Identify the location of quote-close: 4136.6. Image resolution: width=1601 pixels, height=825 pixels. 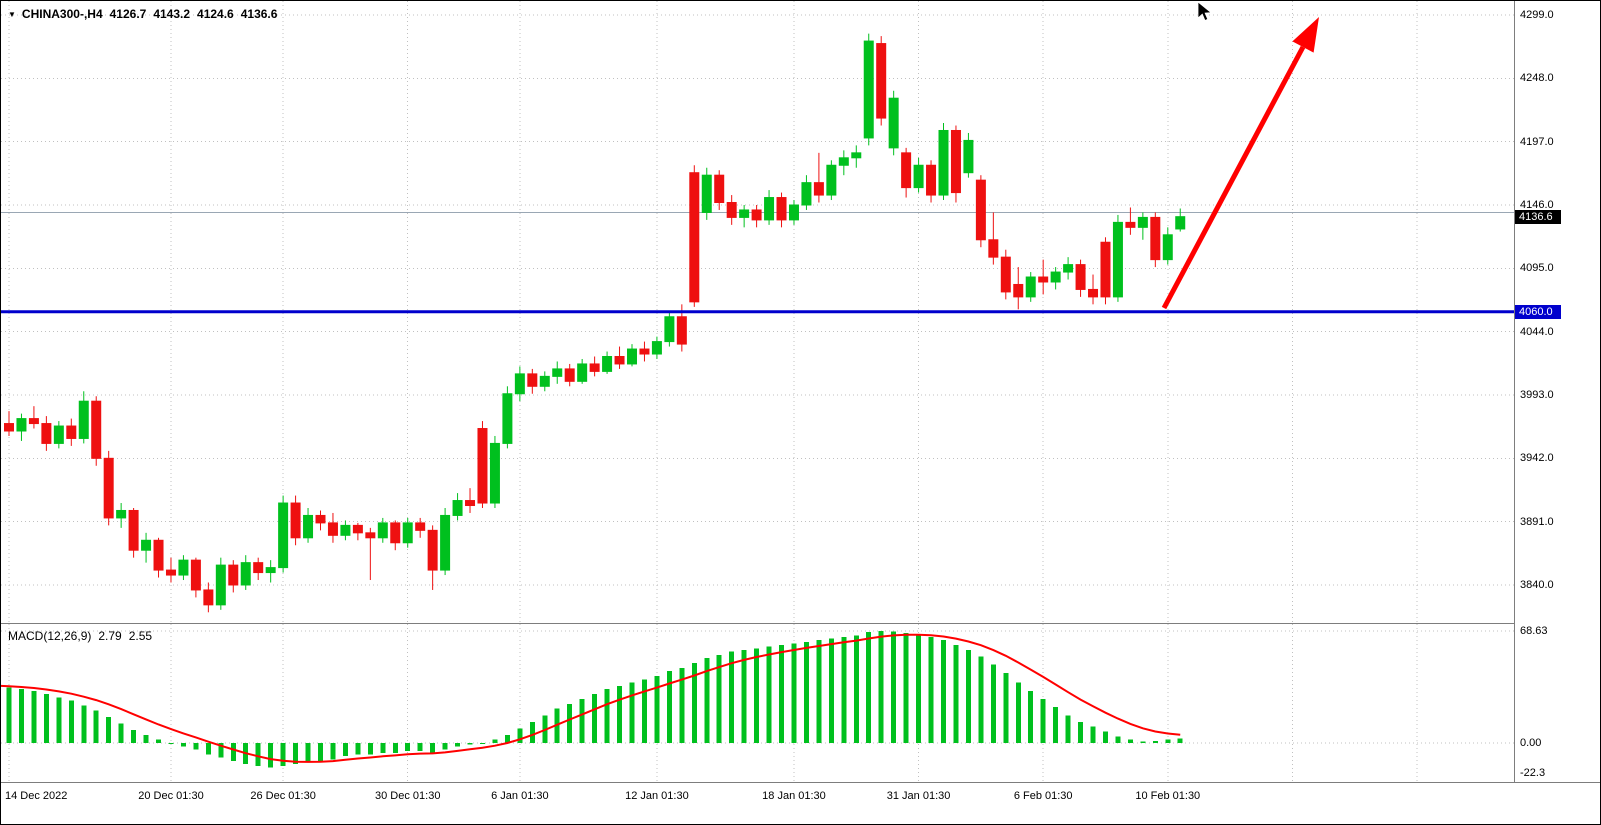
(259, 14).